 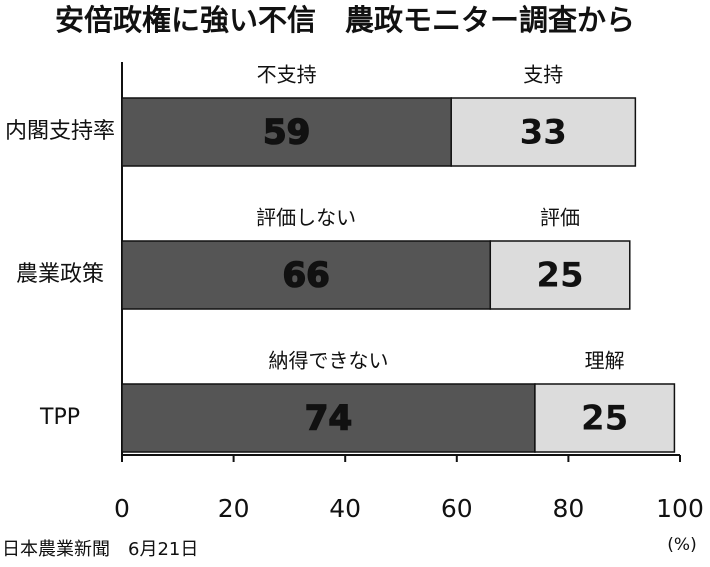 What do you see at coordinates (59, 417) in the screenshot?
I see `category-label: TPP` at bounding box center [59, 417].